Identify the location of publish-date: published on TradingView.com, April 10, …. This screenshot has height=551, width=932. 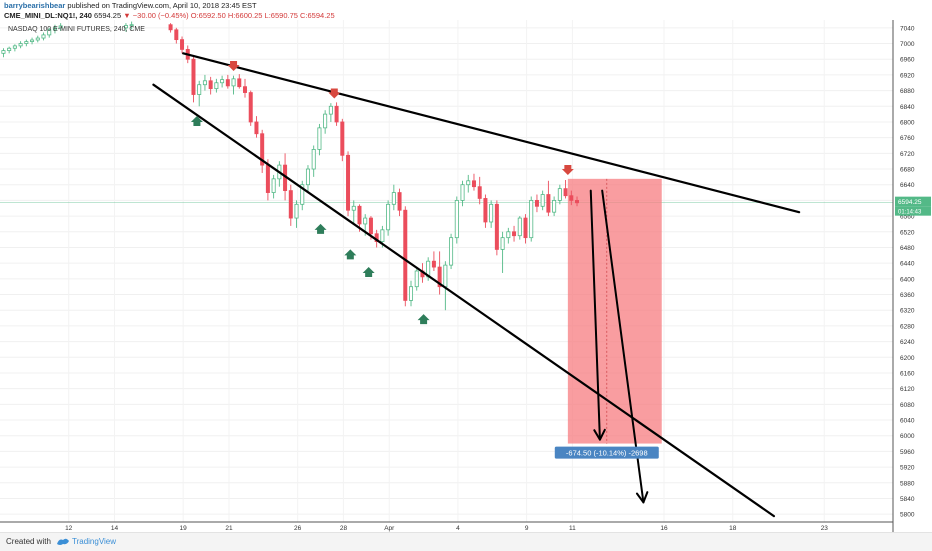
(162, 5).